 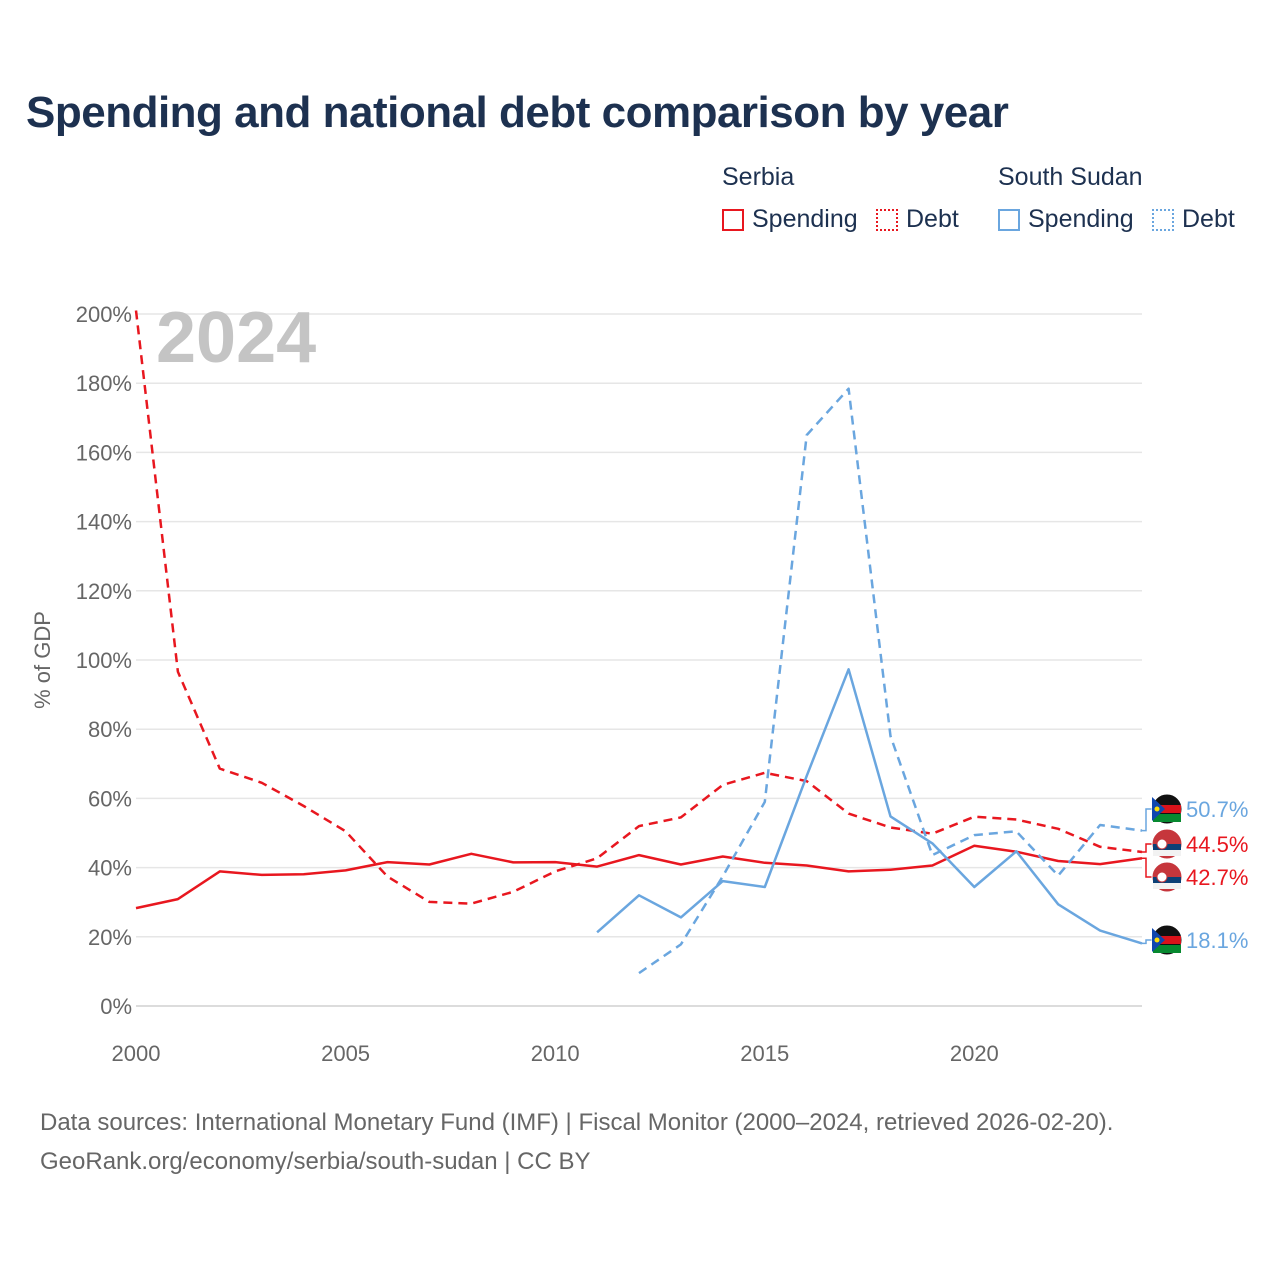 I want to click on legend-serbia-debt: Debt, so click(x=917, y=219).